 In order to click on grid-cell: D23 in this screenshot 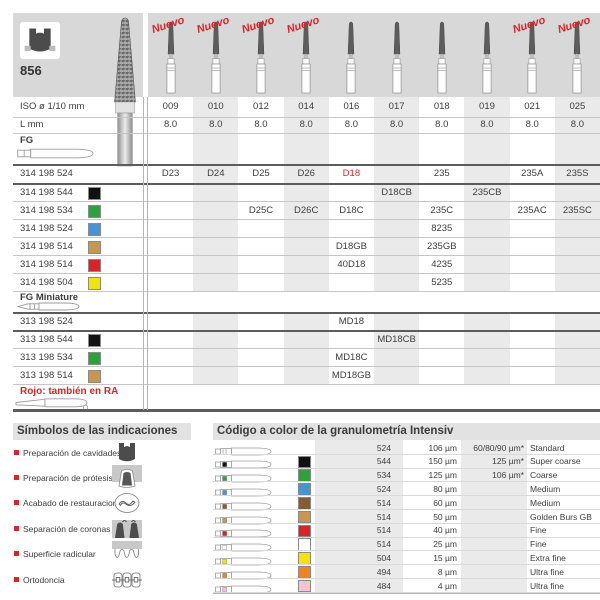, I will do `click(170, 173)`.